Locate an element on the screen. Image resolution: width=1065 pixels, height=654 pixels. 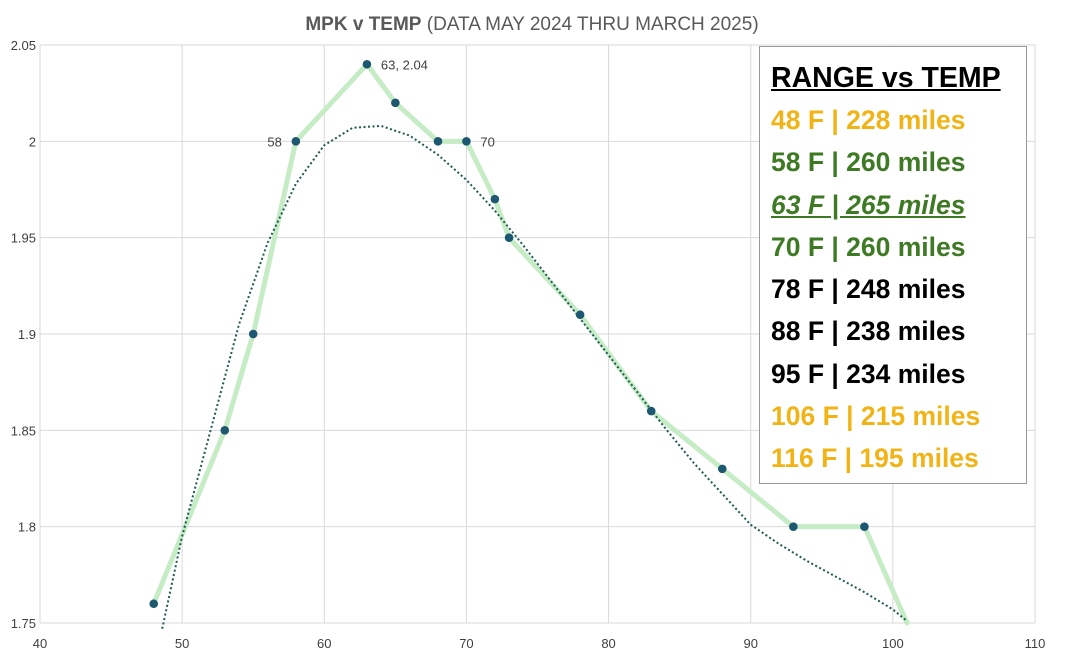
range-row: 95 F | 234 miles is located at coordinates (868, 373).